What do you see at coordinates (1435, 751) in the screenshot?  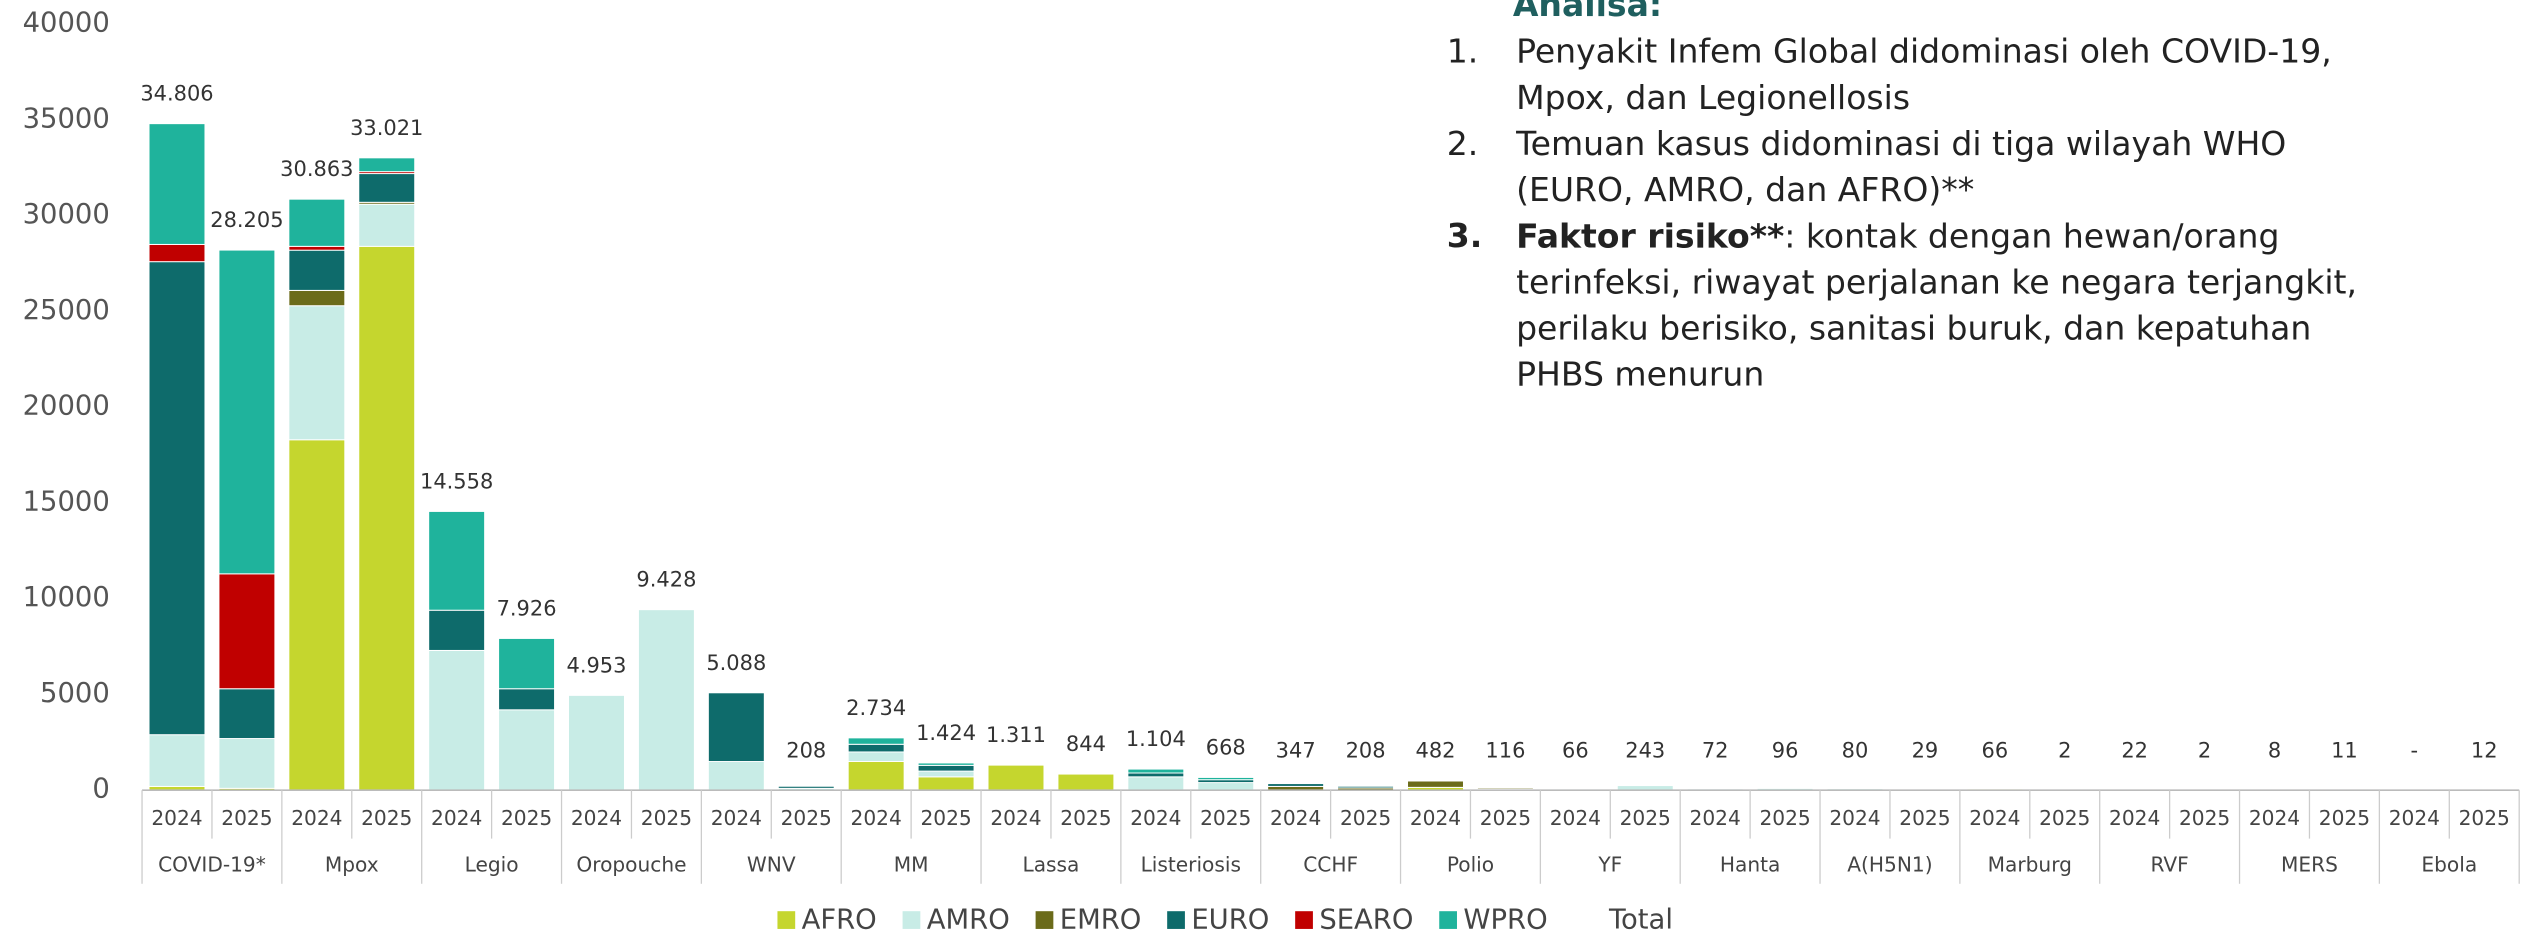 I see `total-label: 482` at bounding box center [1435, 751].